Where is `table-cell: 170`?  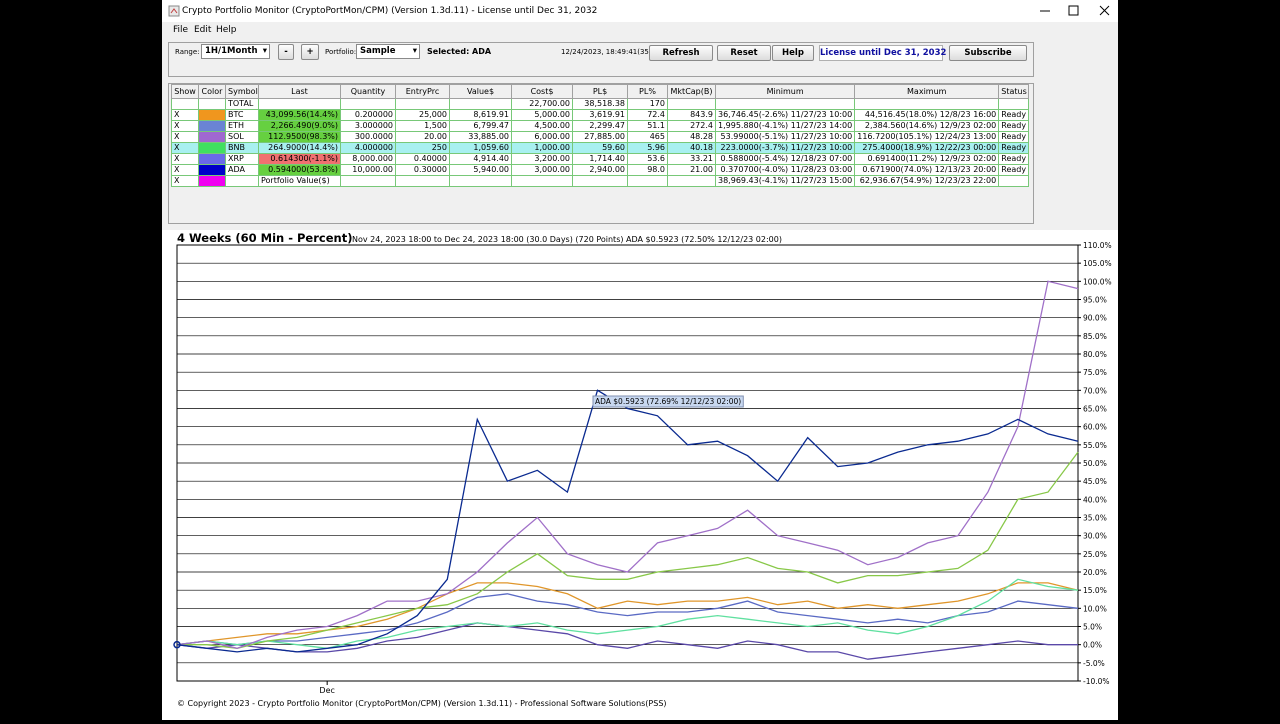
table-cell: 170 is located at coordinates (647, 104).